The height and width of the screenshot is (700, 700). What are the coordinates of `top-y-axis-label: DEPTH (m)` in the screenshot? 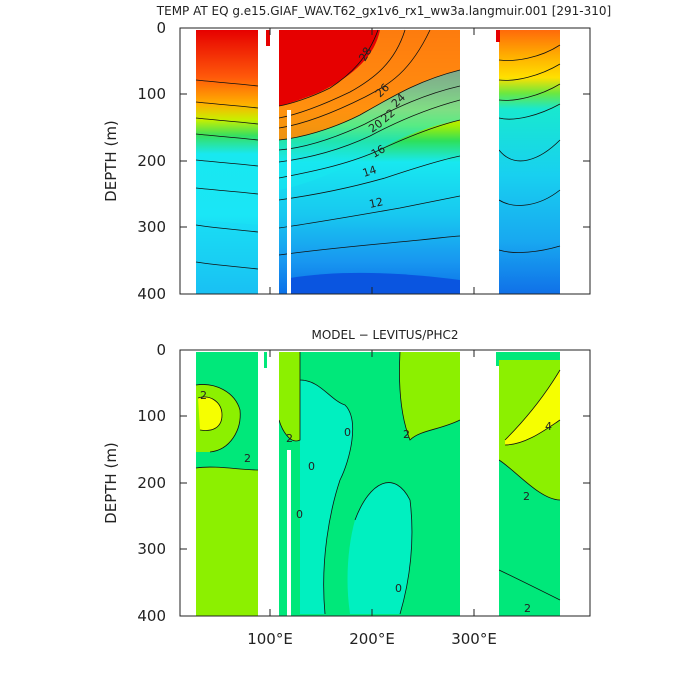 It's located at (111, 161).